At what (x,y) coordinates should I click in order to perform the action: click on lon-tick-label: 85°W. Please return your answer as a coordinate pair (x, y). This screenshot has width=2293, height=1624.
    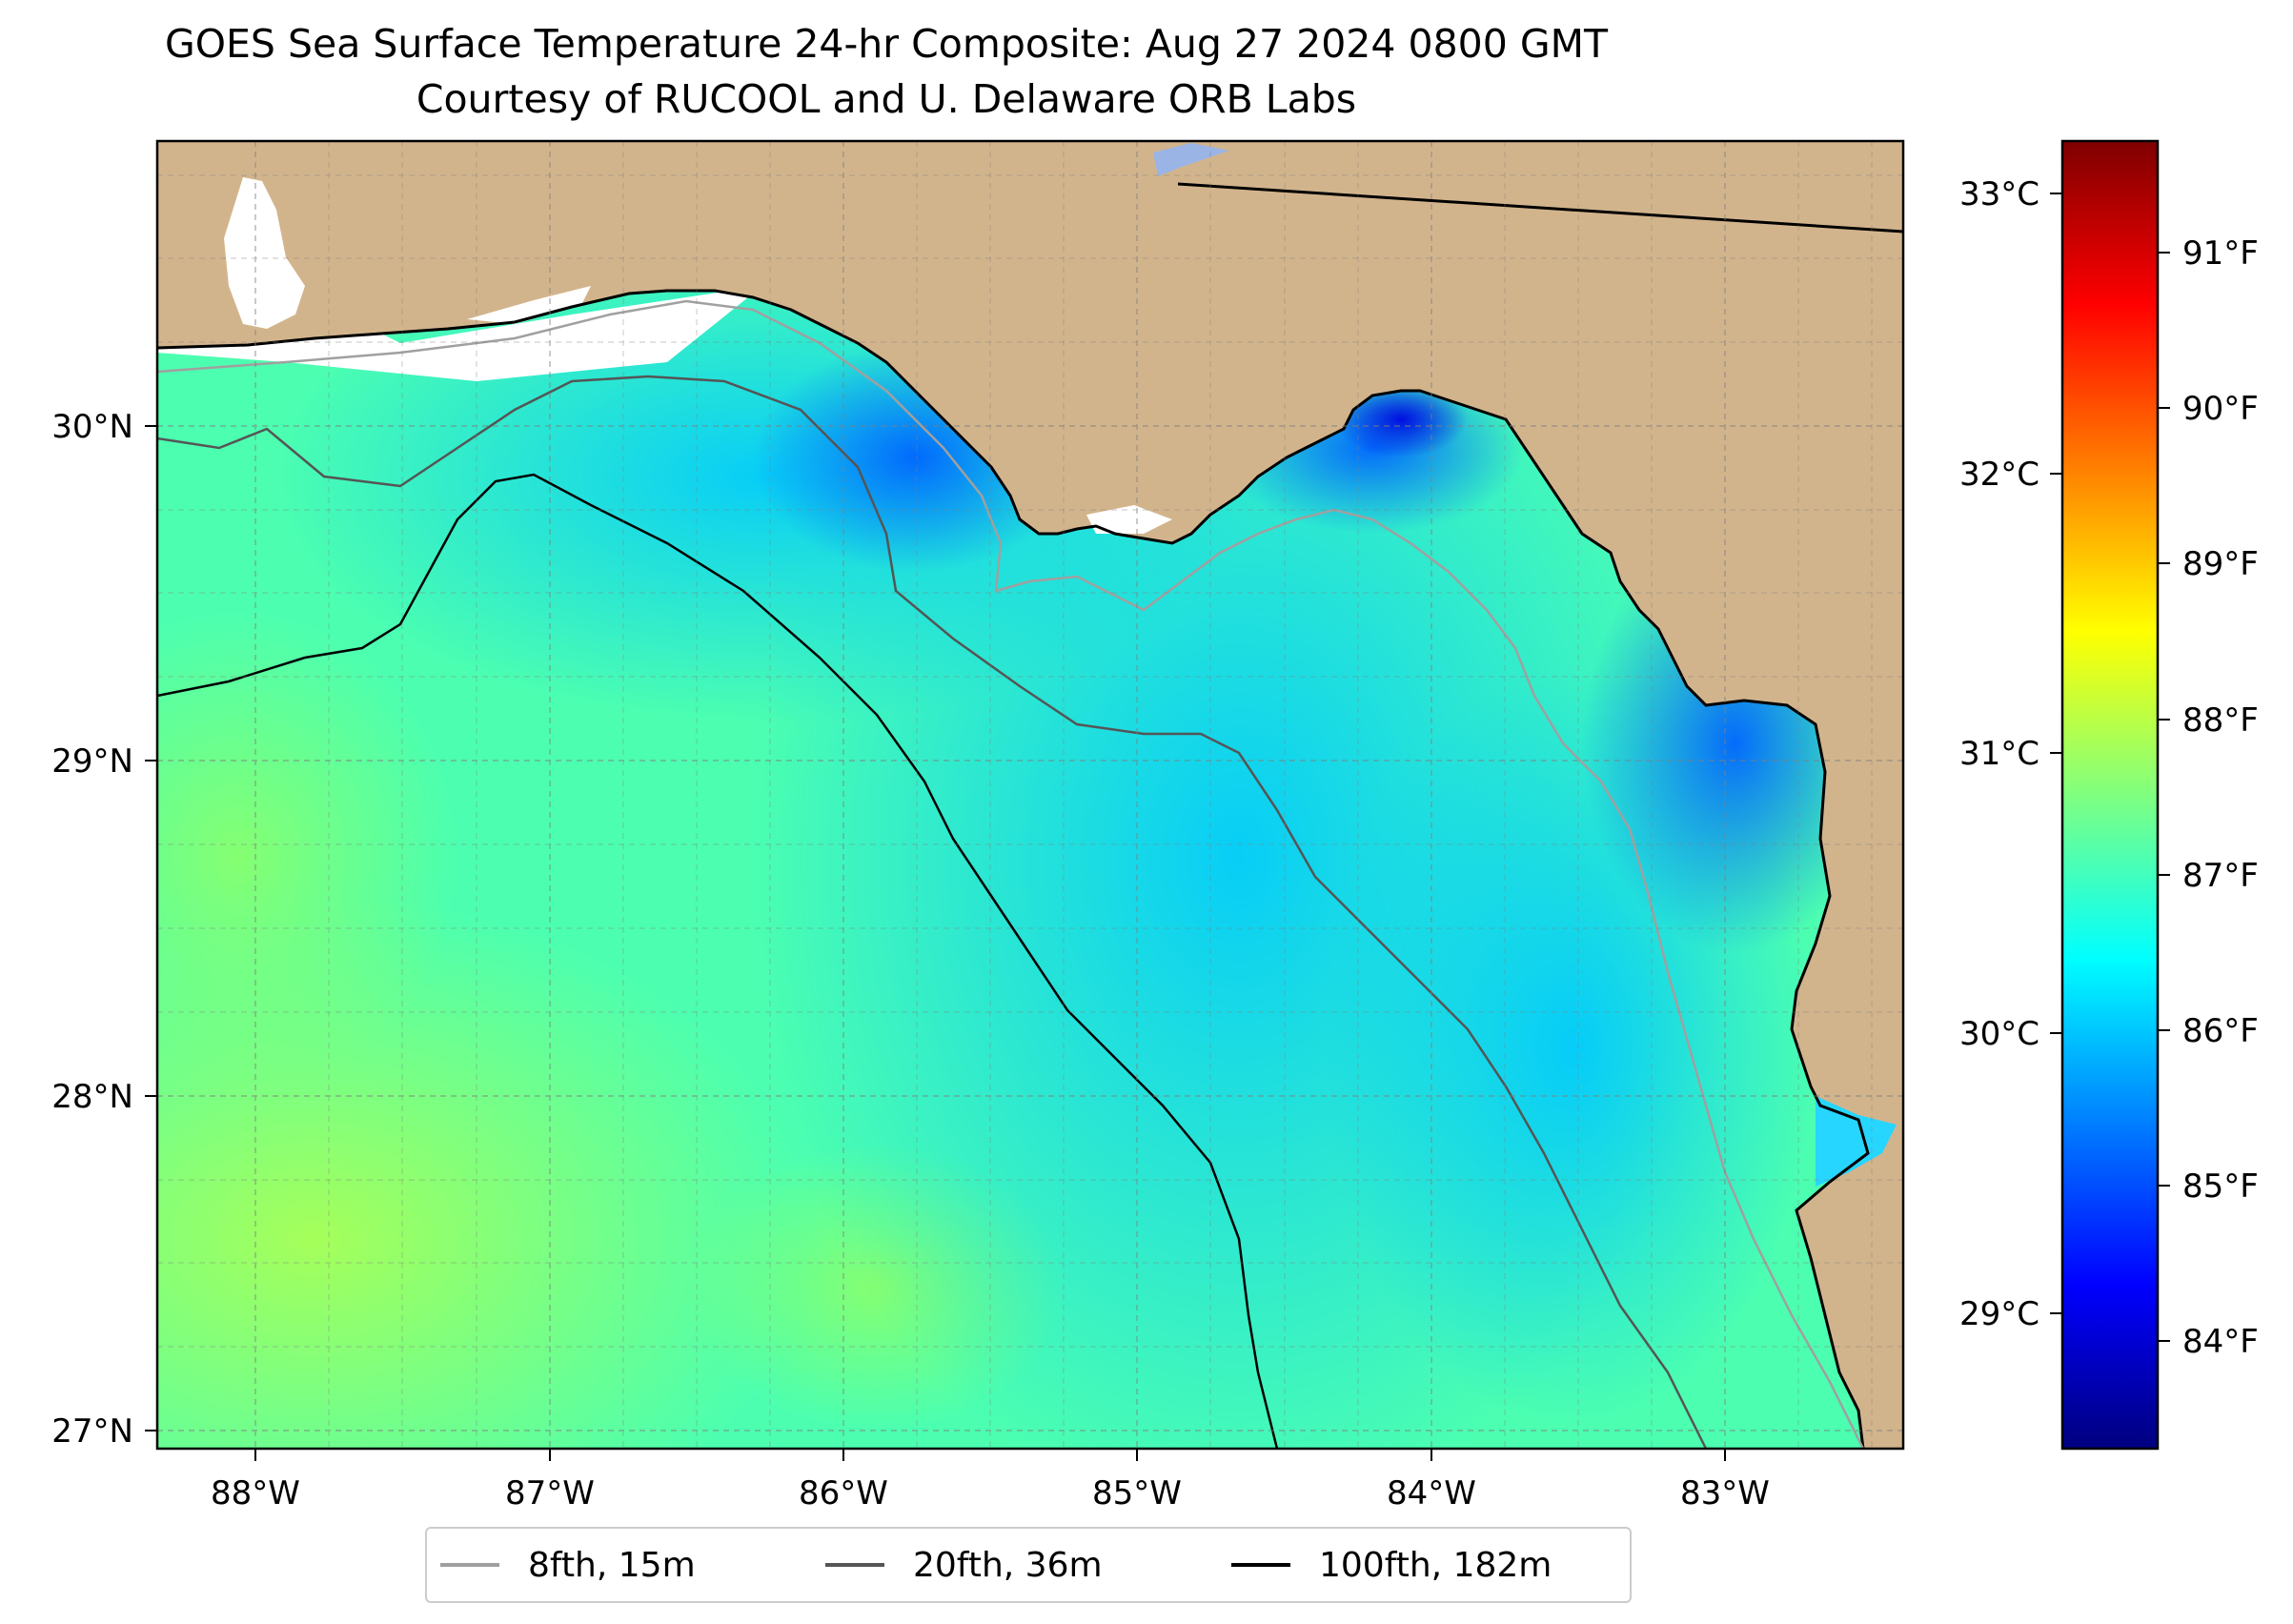
    Looking at the image, I should click on (1137, 1493).